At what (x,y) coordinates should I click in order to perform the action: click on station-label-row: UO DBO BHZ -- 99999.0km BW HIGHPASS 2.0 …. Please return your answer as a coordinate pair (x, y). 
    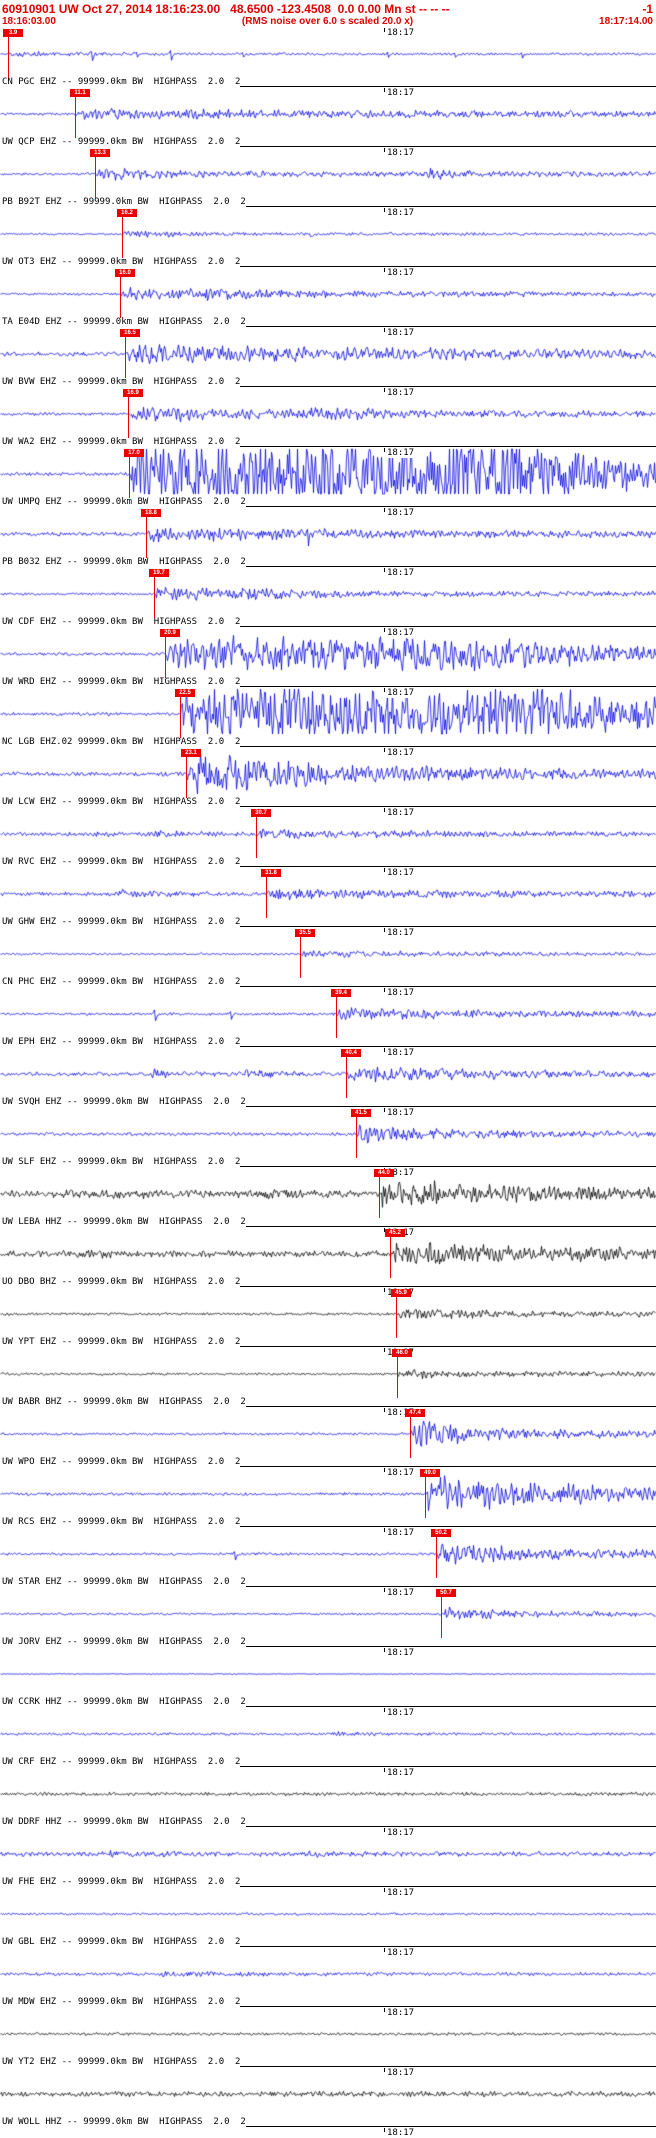
    Looking at the image, I should click on (328, 1281).